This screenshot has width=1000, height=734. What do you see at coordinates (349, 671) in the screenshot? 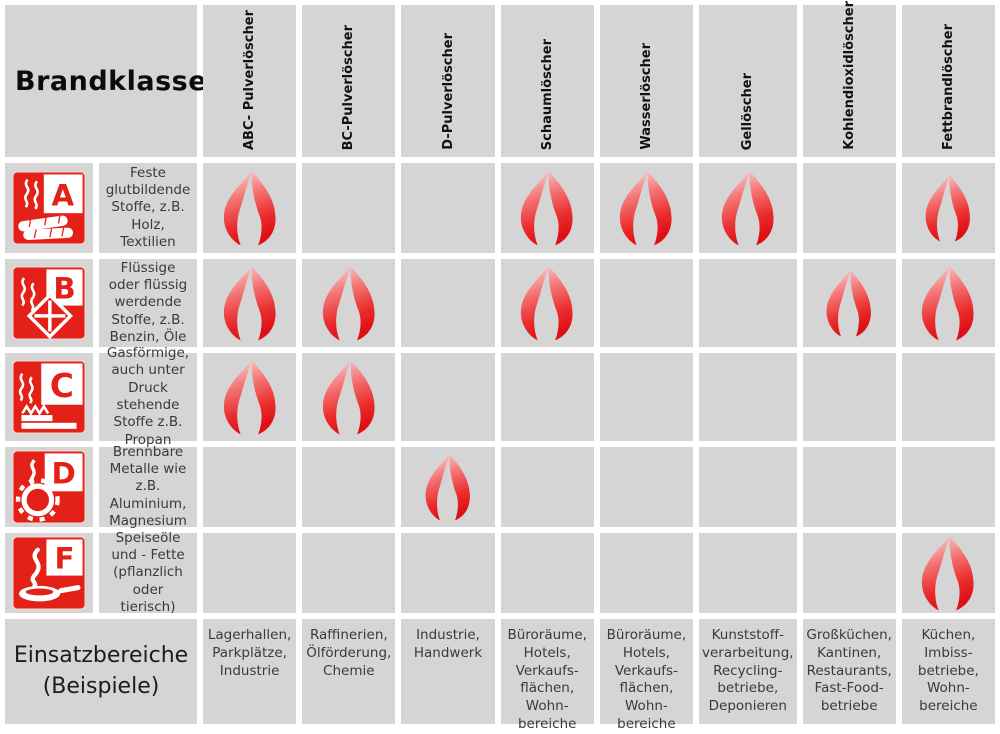
I see `usage-examples-bc-pulverloescher: Raffinerien, Ölförderung, Chemie` at bounding box center [349, 671].